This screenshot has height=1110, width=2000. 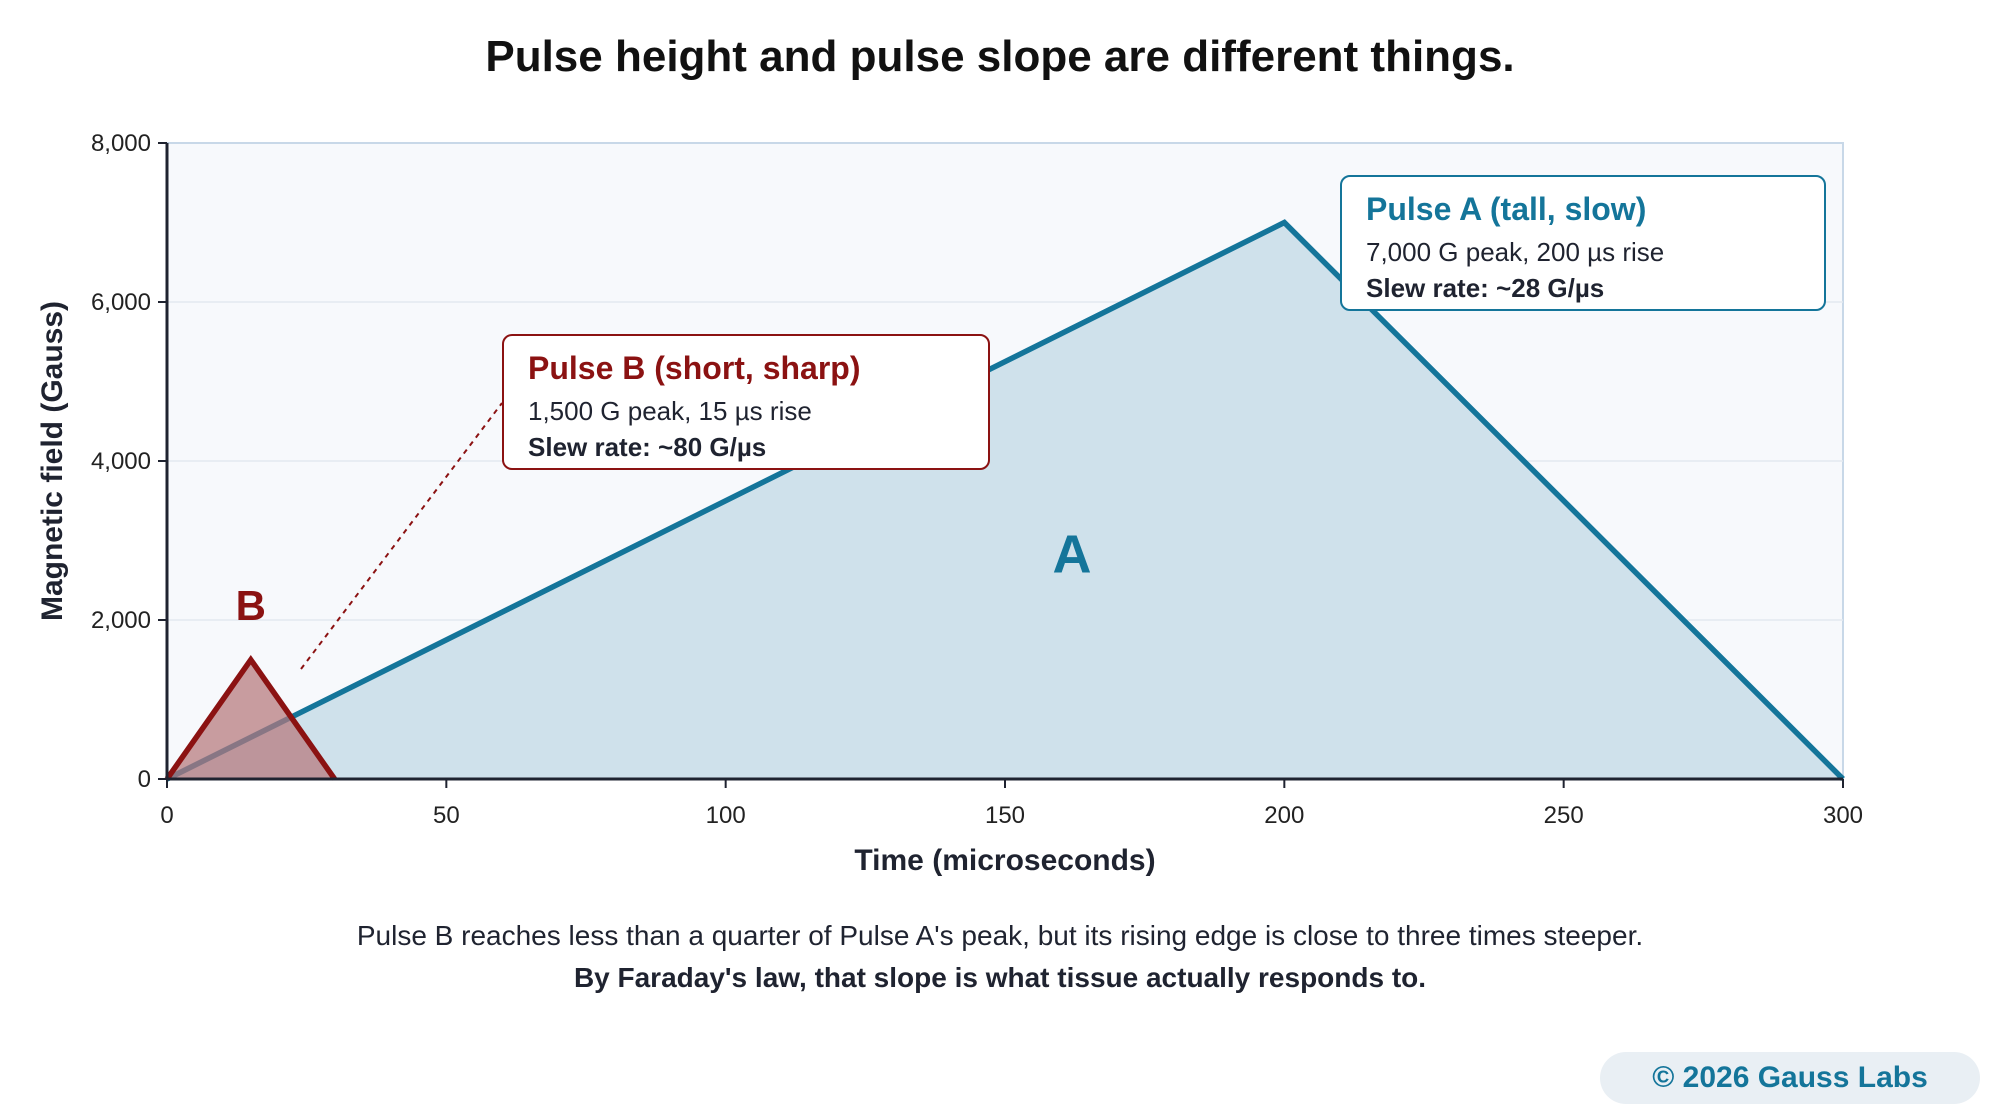 What do you see at coordinates (446, 815) in the screenshot?
I see `x-tick-label-1: 50` at bounding box center [446, 815].